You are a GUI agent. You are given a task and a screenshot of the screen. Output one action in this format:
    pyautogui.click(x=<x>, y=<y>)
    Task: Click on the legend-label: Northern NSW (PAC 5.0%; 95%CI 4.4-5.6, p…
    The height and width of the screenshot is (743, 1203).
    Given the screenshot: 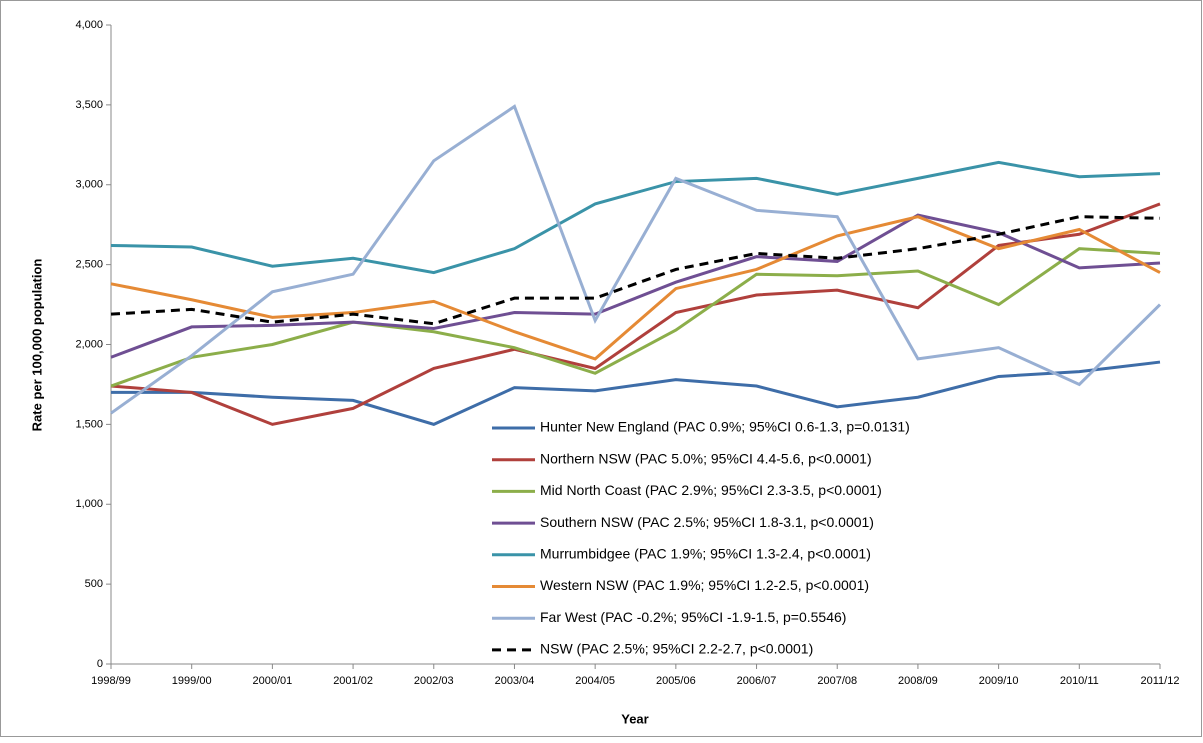 What is the action you would take?
    pyautogui.click(x=706, y=458)
    